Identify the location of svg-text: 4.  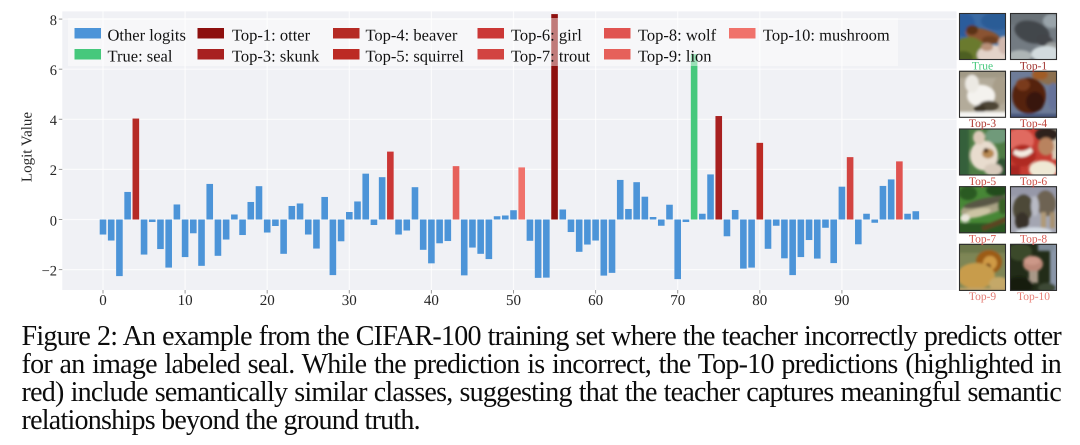
(54, 121).